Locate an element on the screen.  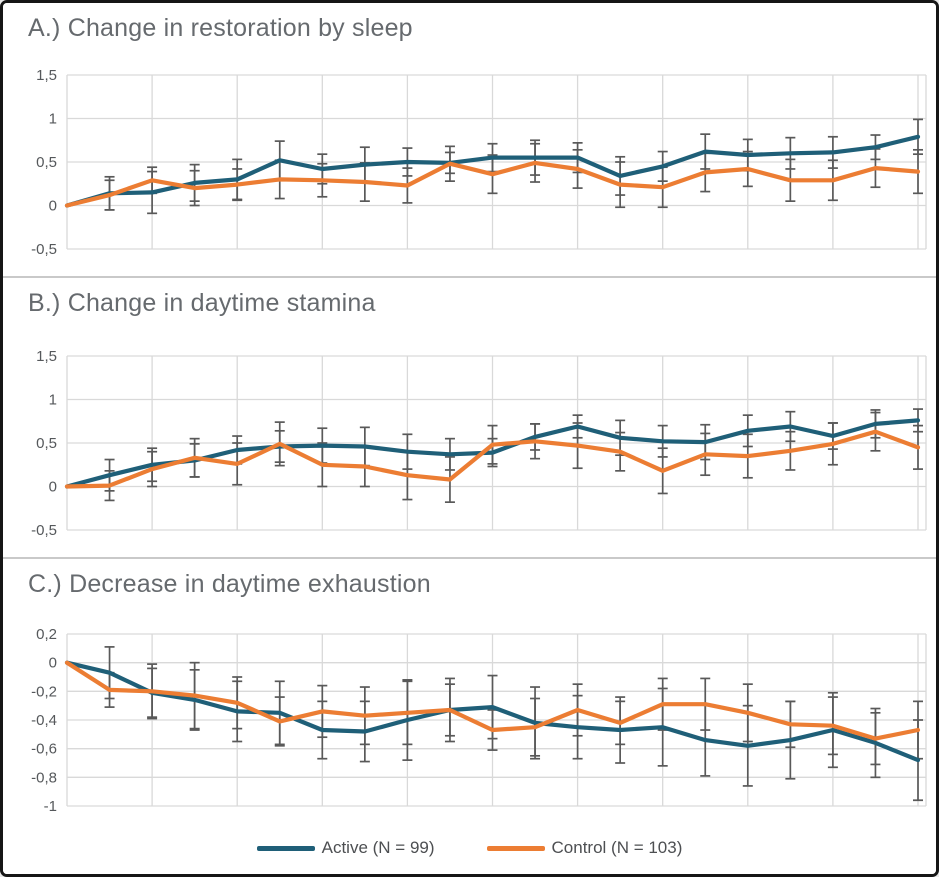
chart-c-title: C.) Decrease in daytime exhaustion is located at coordinates (229, 584).